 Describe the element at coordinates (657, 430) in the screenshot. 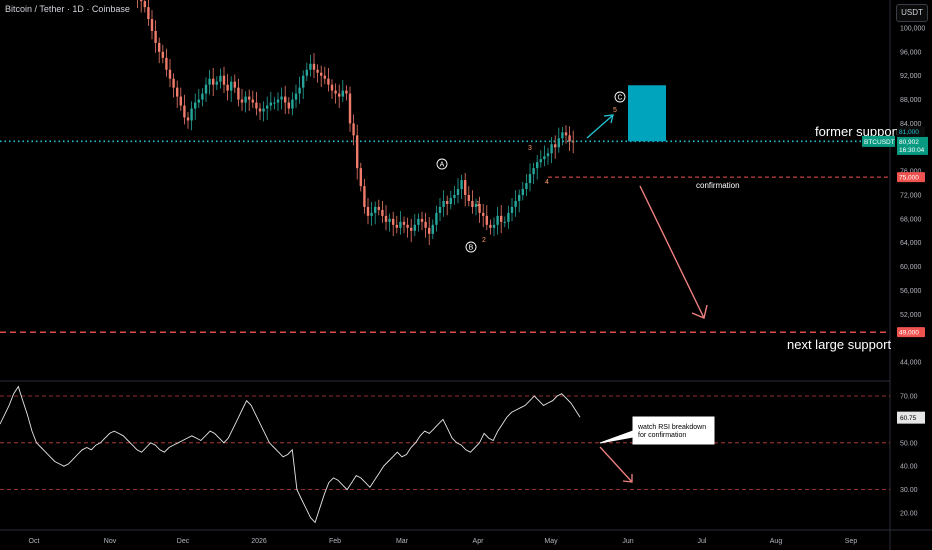

I see `rsi-note-bubble` at that location.